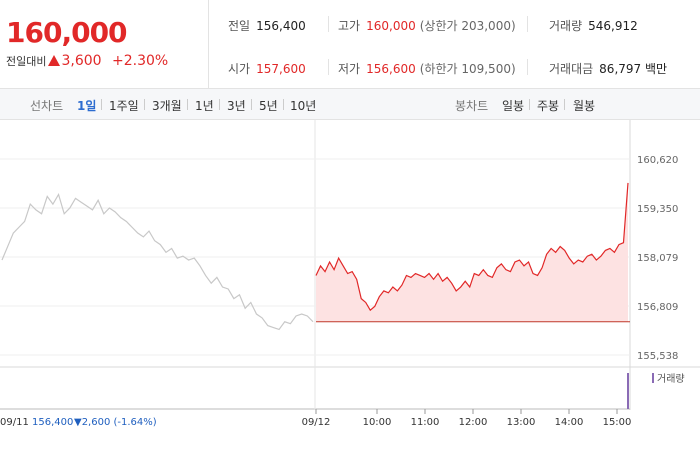 This screenshot has width=700, height=450. Describe the element at coordinates (268, 106) in the screenshot. I see `tab-5y: 5년` at that location.